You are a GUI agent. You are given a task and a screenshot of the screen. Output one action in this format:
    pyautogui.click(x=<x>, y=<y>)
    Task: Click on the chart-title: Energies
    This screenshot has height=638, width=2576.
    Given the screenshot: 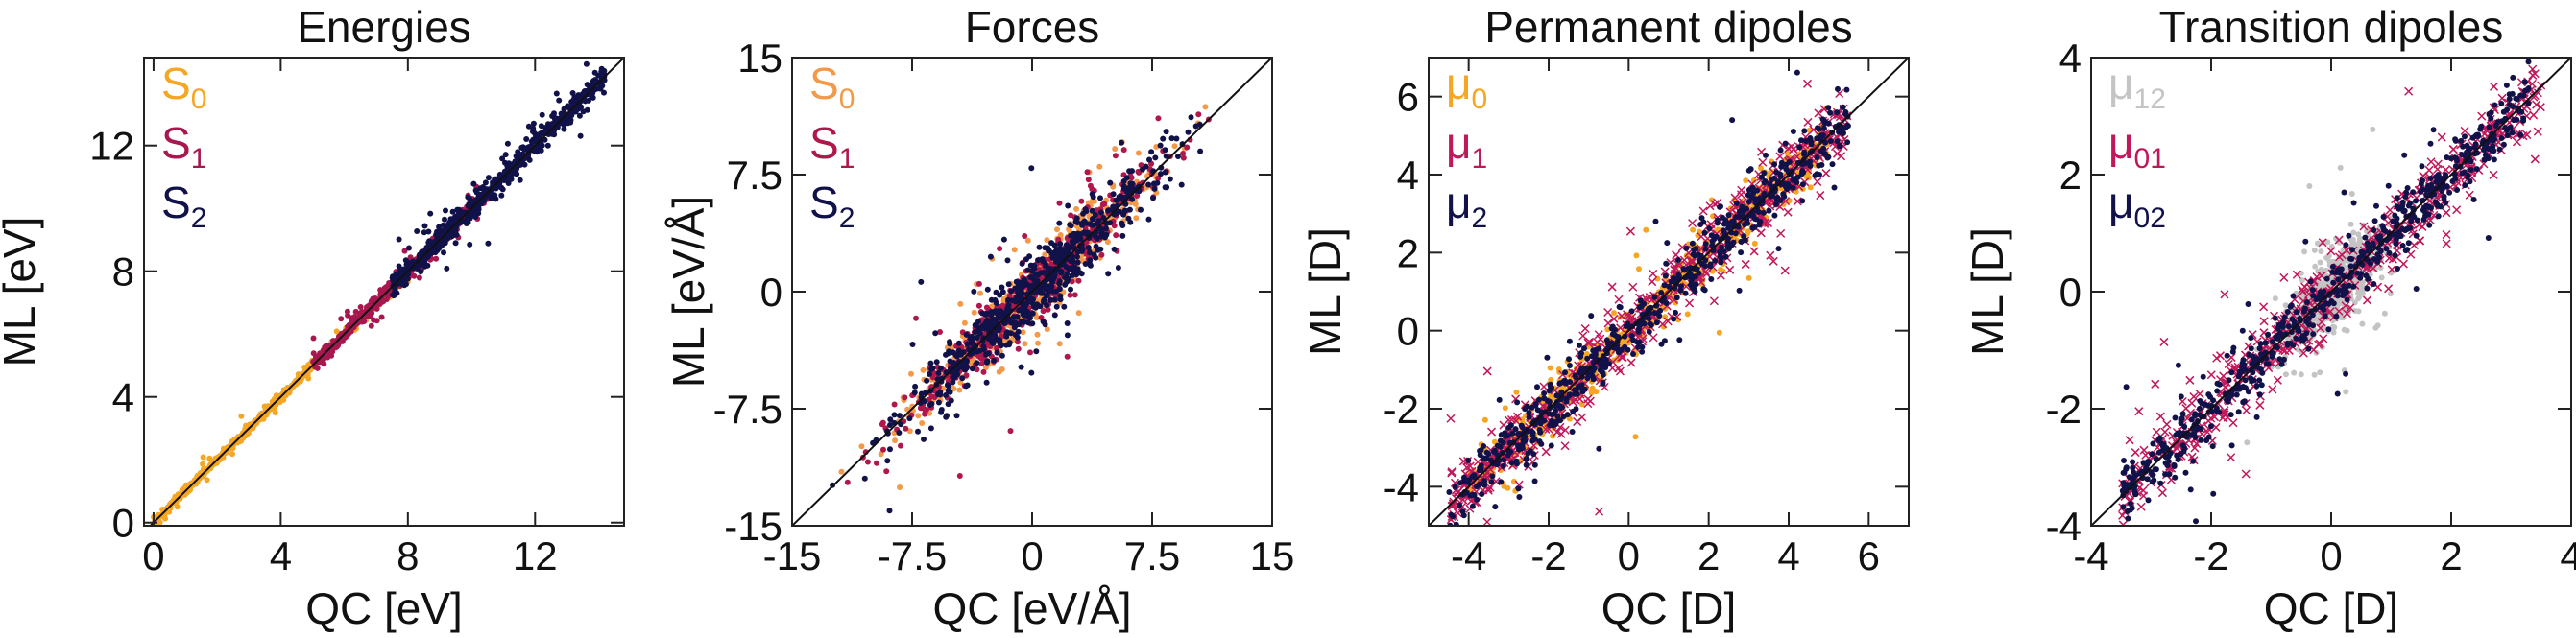 What is the action you would take?
    pyautogui.click(x=384, y=27)
    